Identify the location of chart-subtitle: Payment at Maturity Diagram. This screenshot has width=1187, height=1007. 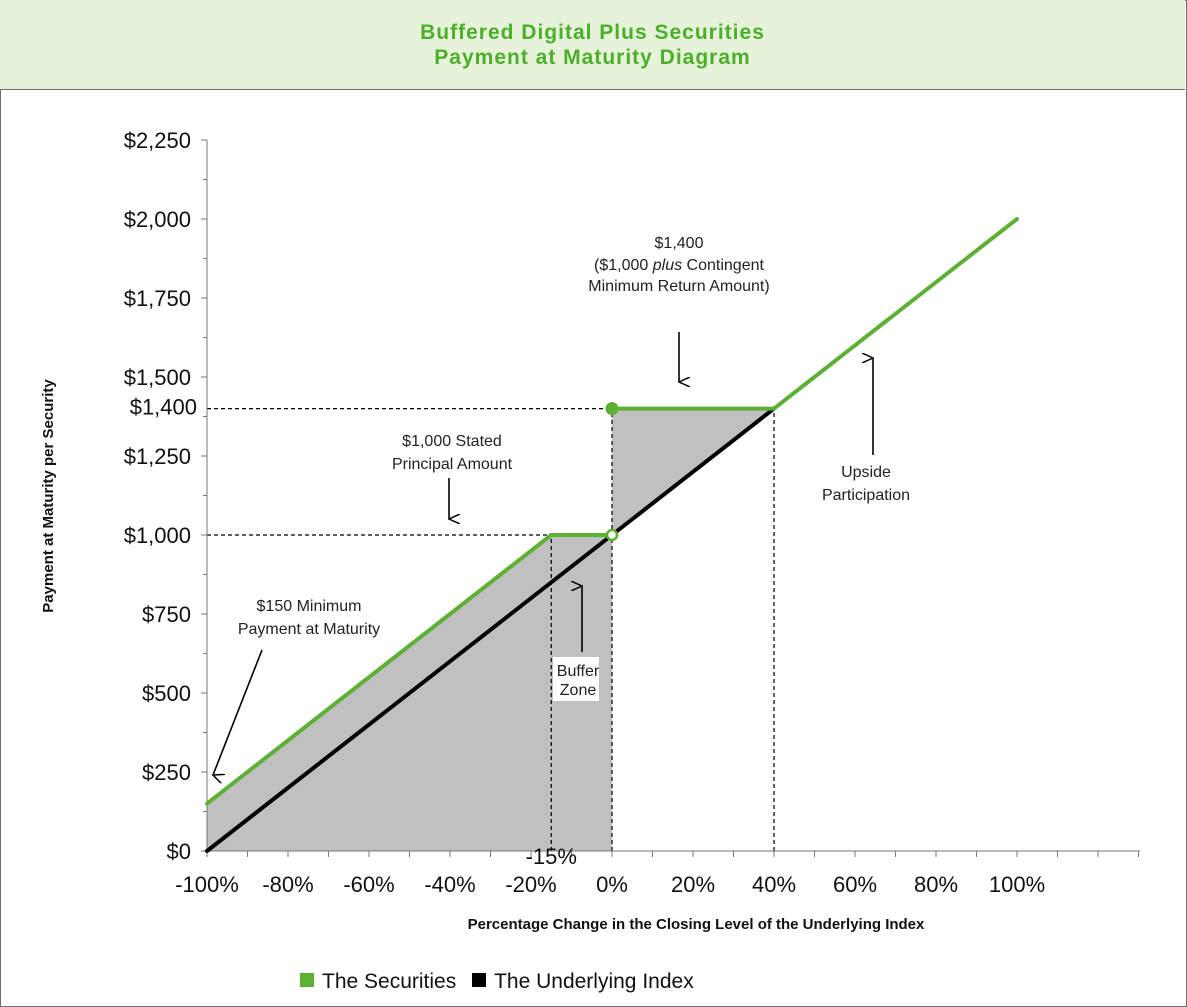
(592, 57).